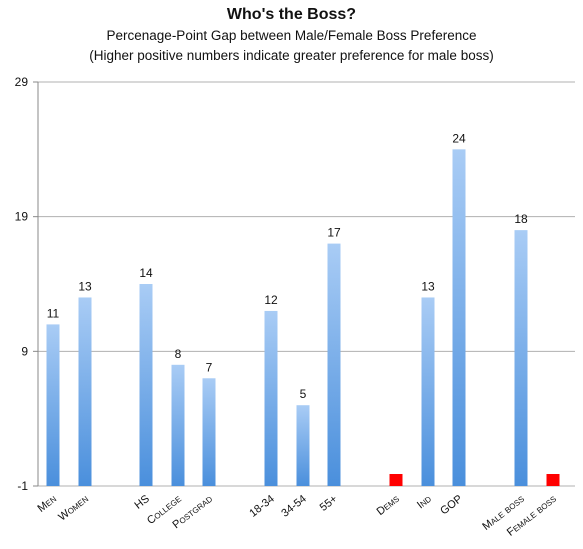 The image size is (583, 549). What do you see at coordinates (73, 508) in the screenshot?
I see `x-tick-label: Women` at bounding box center [73, 508].